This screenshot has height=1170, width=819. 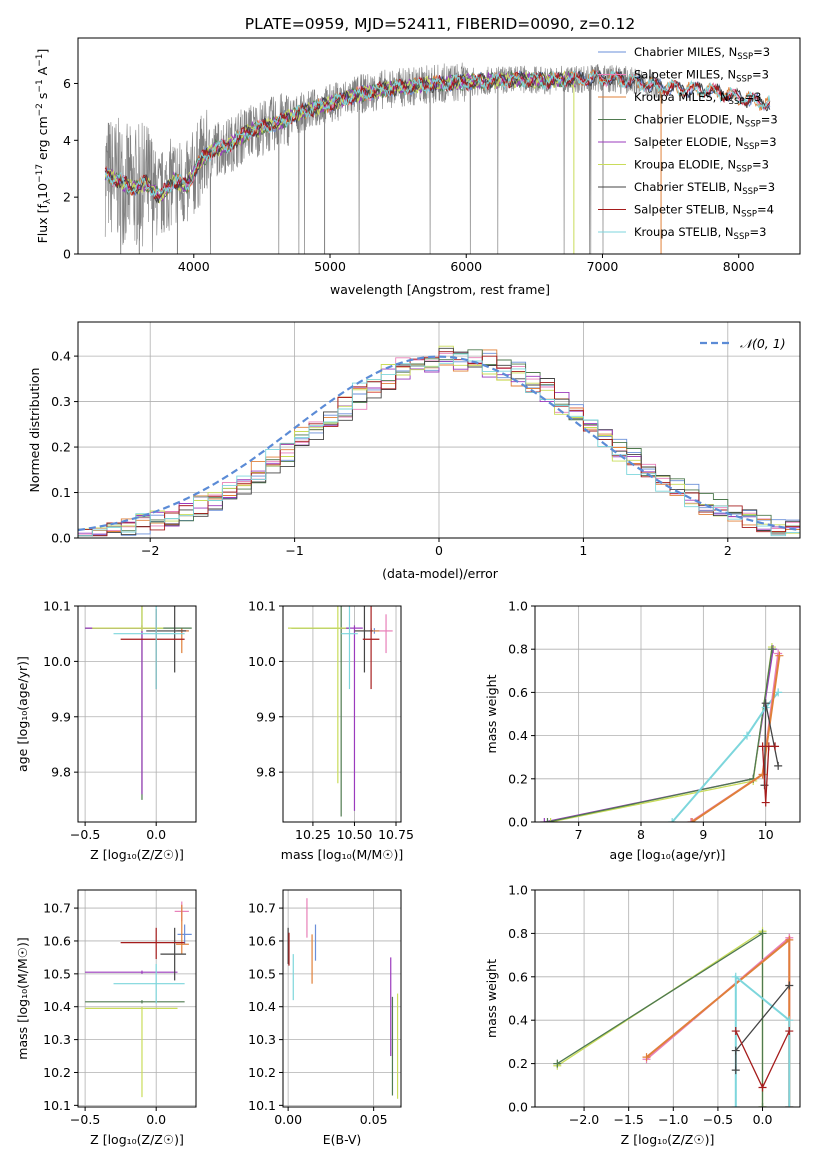 I want to click on residual-xtick-label: −1, so click(x=294, y=550).